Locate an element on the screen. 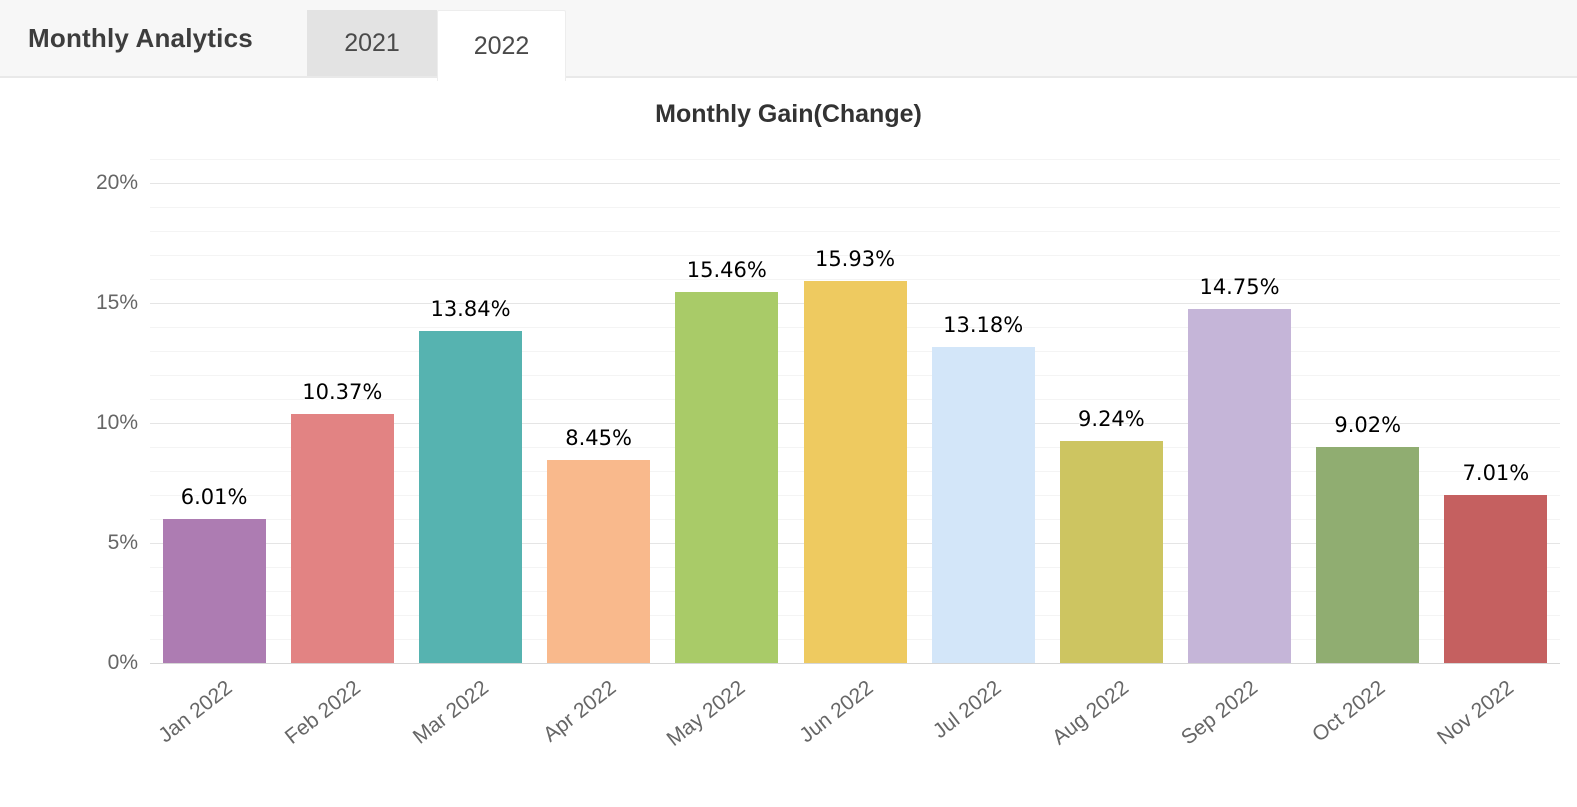 The image size is (1577, 807). bar-value-label-jul-2022: 13.18% is located at coordinates (983, 324).